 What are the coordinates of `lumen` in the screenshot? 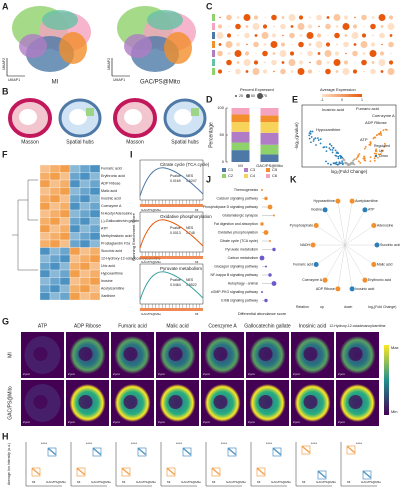 It's located at (40, 402).